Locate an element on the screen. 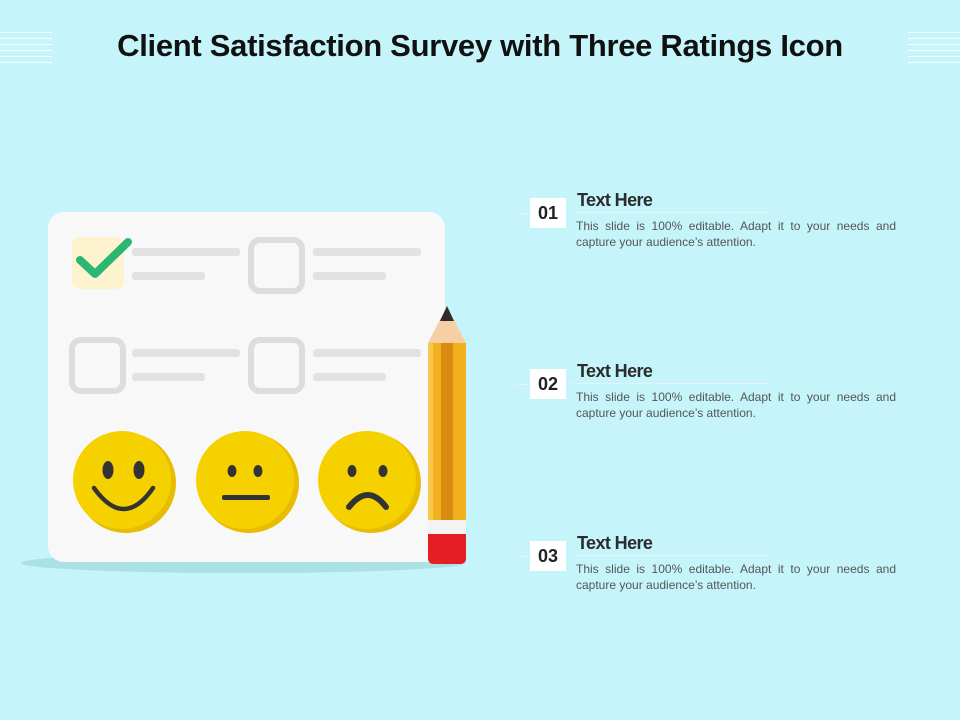  checkbox-checked-icon is located at coordinates (102, 263).